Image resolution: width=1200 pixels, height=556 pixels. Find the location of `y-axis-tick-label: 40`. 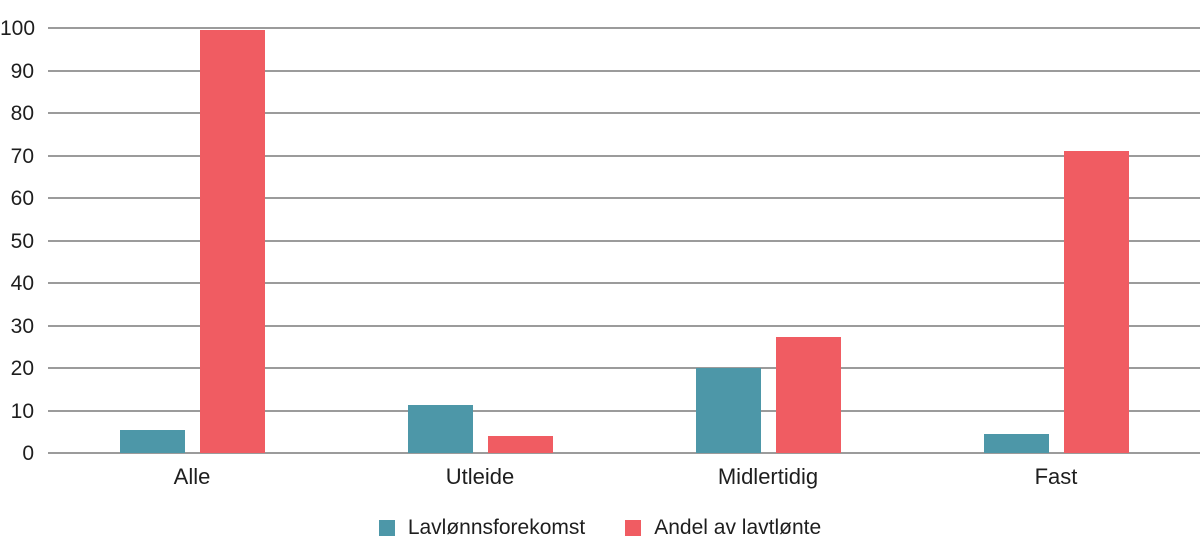

y-axis-tick-label: 40 is located at coordinates (22, 283).